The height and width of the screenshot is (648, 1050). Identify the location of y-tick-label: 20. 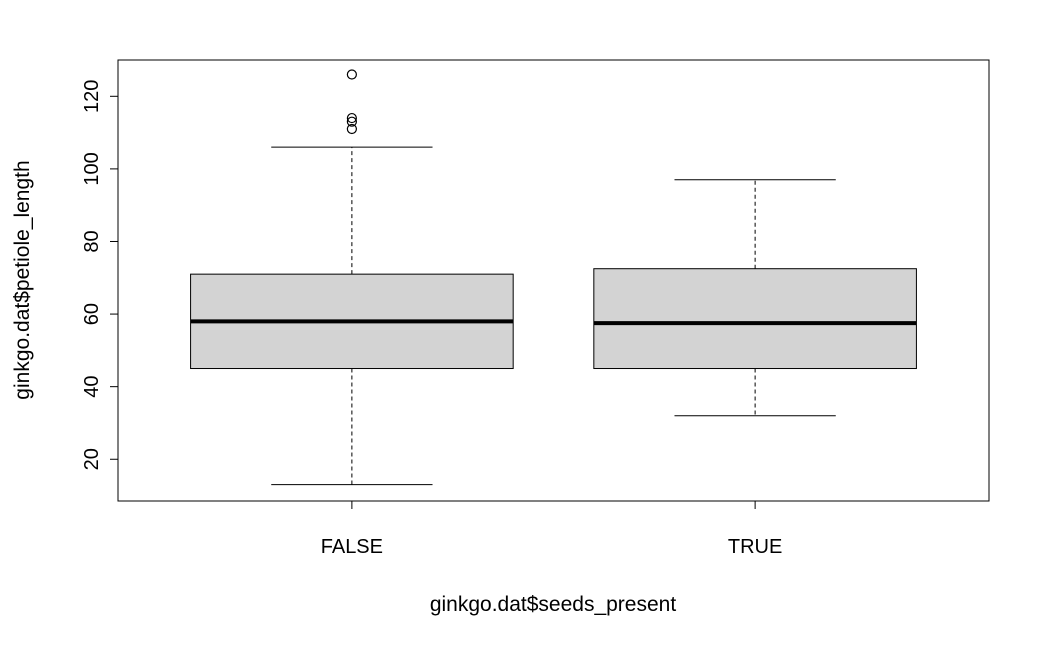
(92, 459).